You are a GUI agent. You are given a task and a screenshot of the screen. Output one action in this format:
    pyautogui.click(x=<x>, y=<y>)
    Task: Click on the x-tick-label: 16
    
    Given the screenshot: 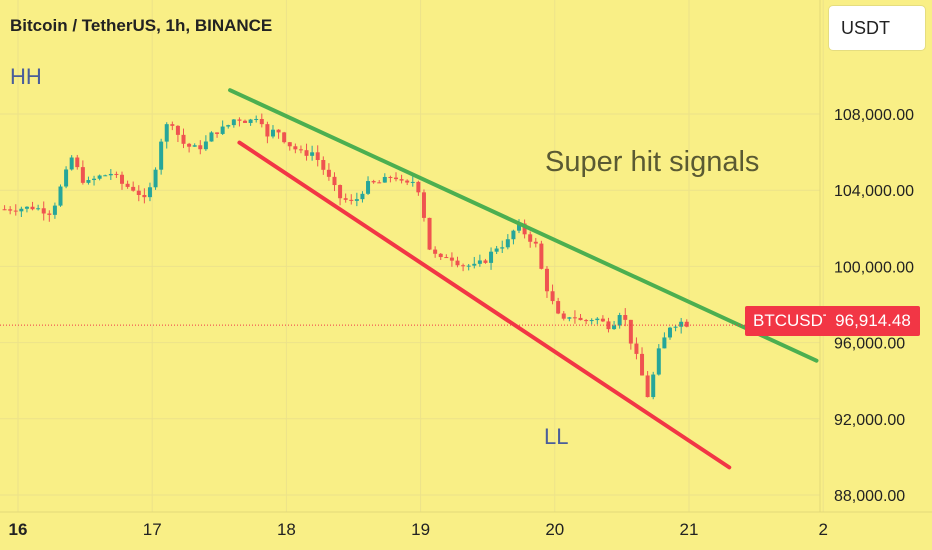 What is the action you would take?
    pyautogui.click(x=18, y=529)
    